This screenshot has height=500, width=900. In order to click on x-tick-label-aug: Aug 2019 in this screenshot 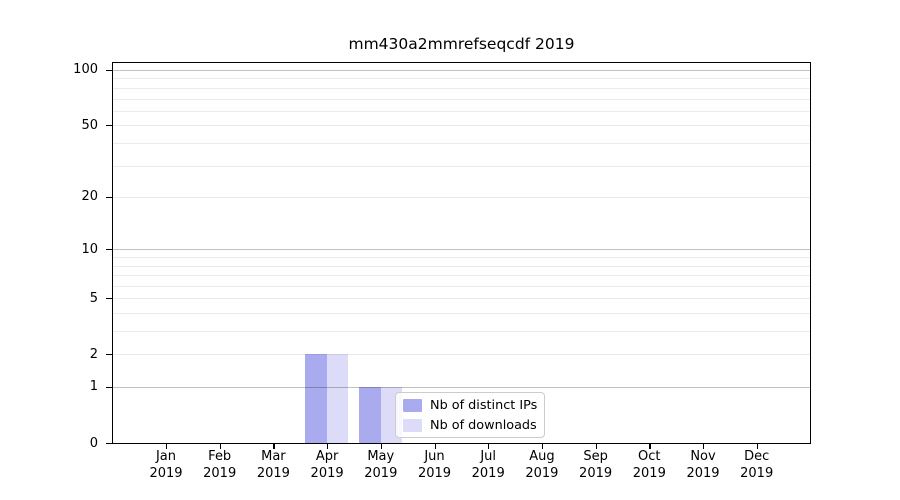, I will do `click(542, 465)`.